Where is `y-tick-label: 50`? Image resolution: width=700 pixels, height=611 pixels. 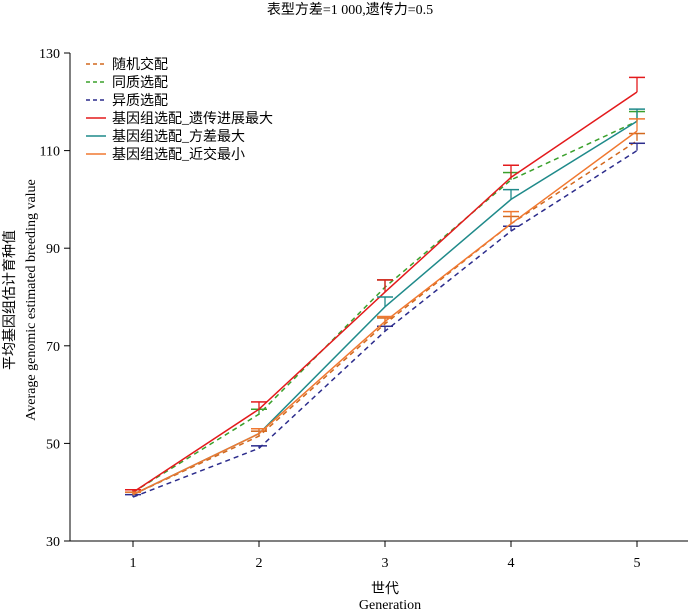
y-tick-label: 50 is located at coordinates (53, 444).